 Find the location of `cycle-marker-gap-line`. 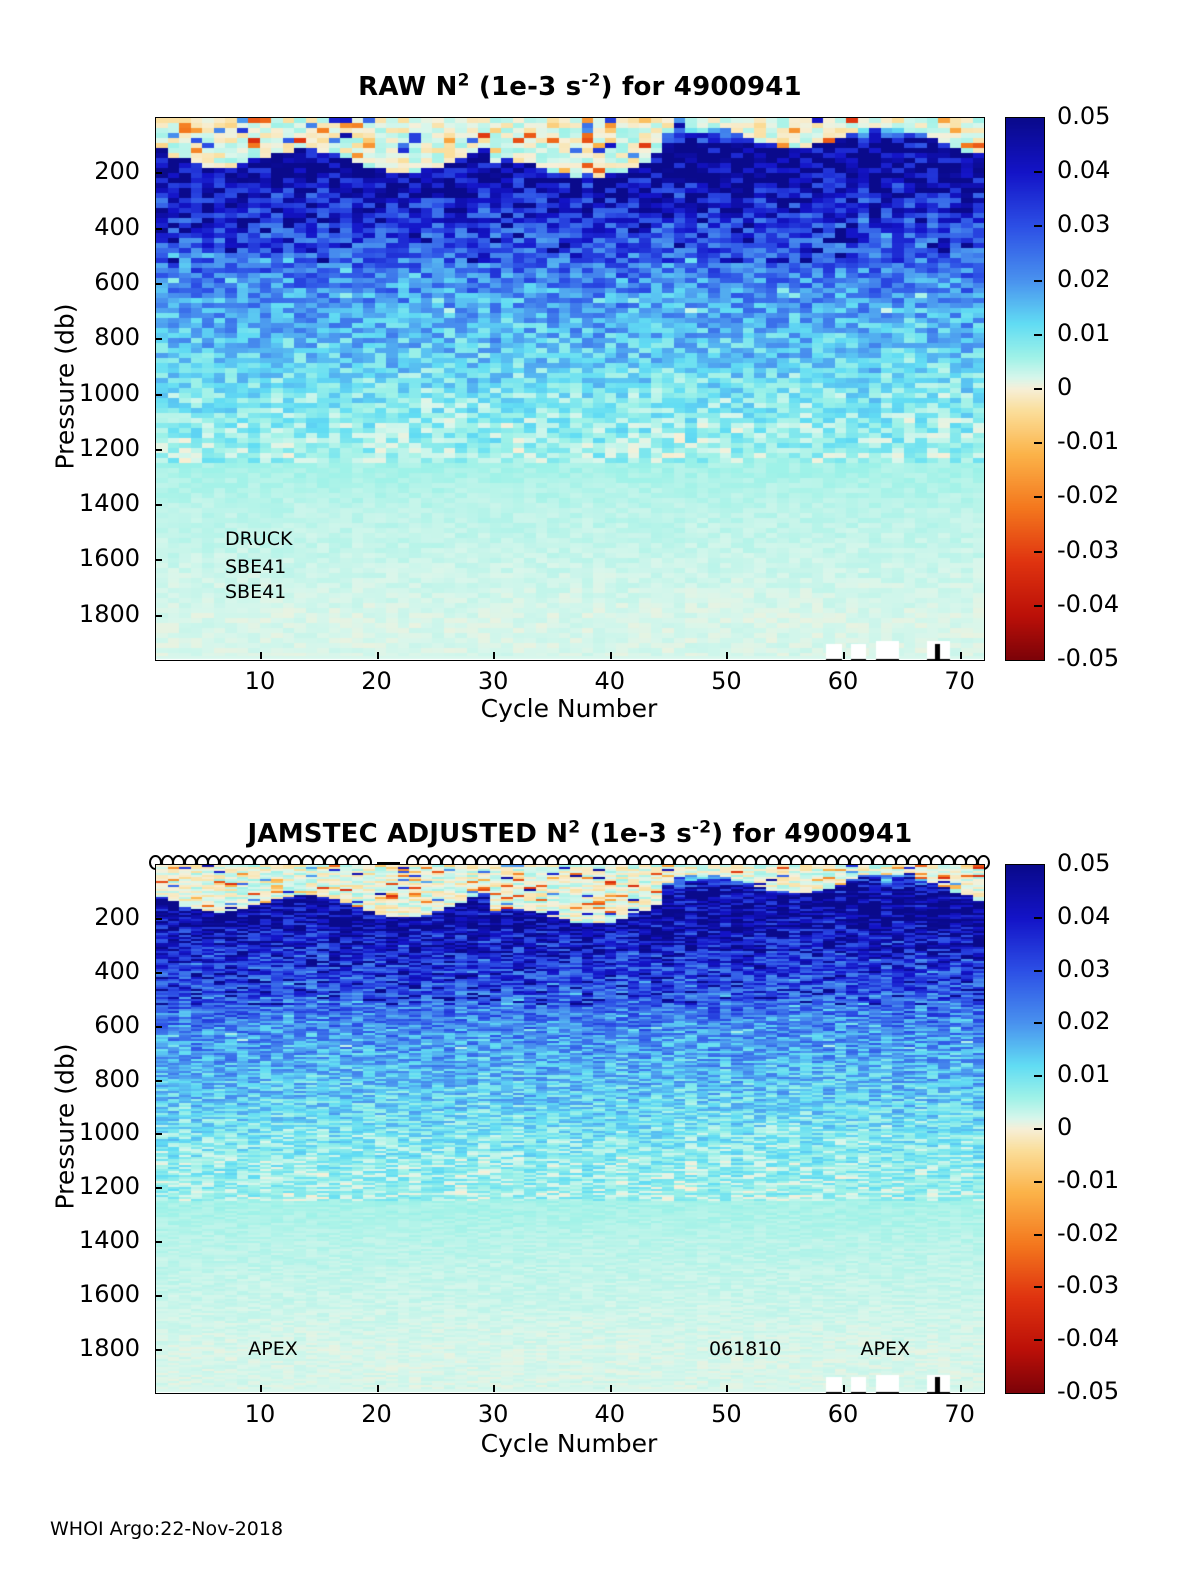

cycle-marker-gap-line is located at coordinates (388, 863).